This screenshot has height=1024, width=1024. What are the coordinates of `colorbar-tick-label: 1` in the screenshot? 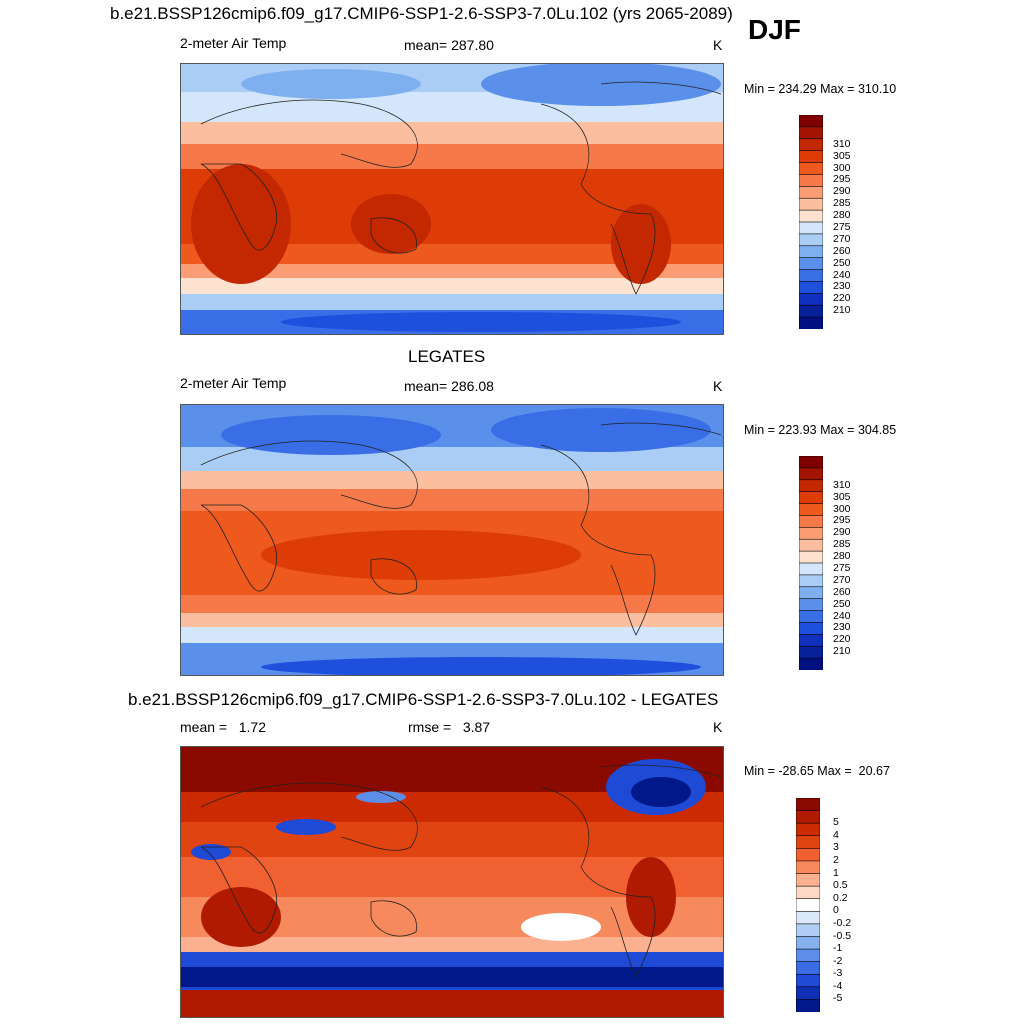 It's located at (836, 872).